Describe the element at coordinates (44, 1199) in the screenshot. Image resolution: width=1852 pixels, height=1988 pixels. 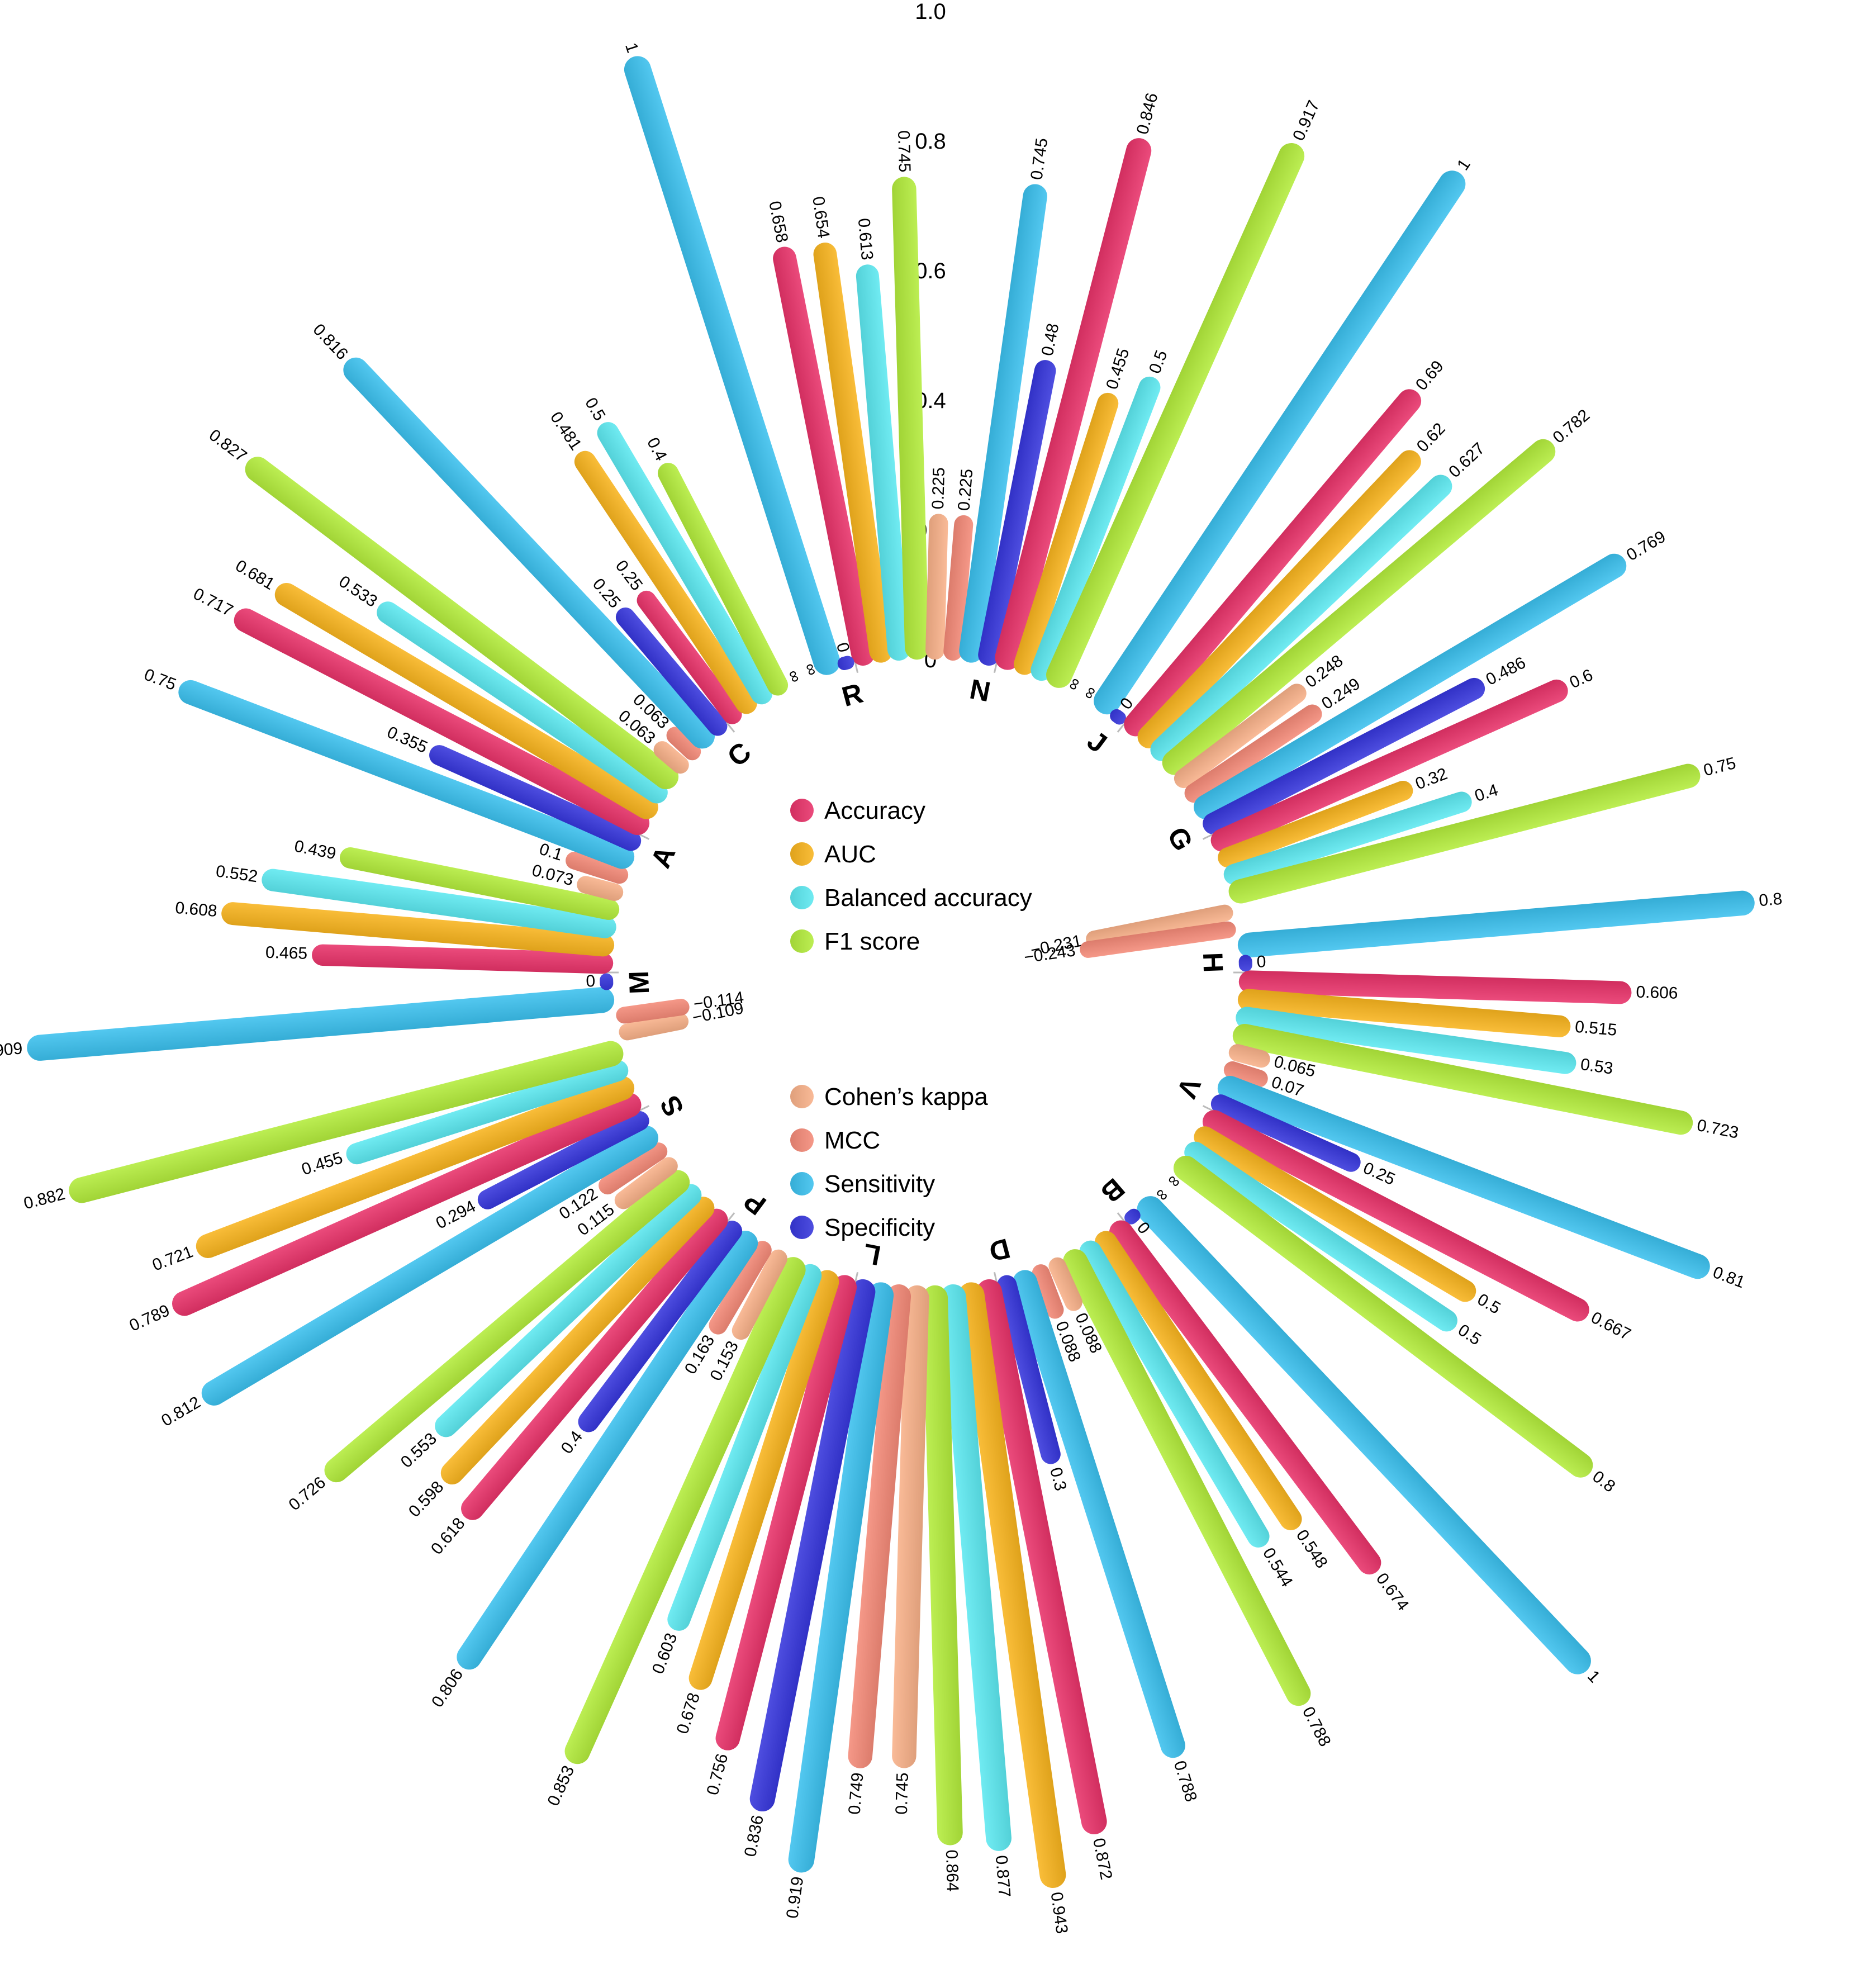
I see `bar-value-label: 0.882` at that location.